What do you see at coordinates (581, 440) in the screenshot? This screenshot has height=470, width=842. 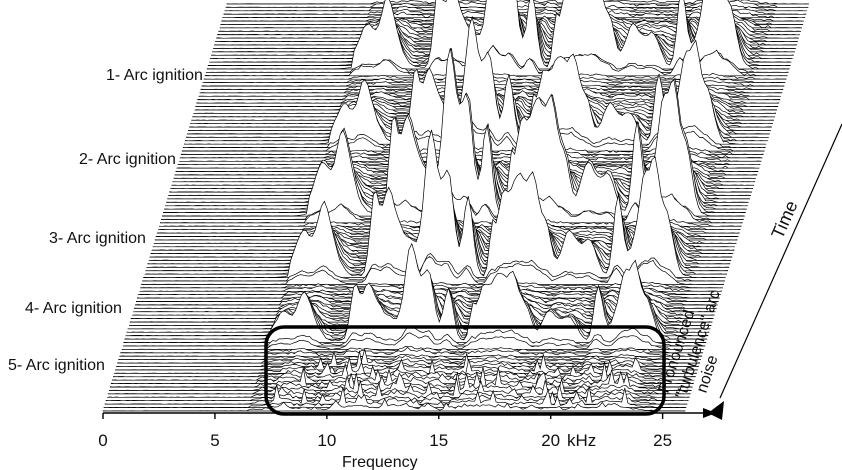 I see `kHz-unit-label: kHz` at bounding box center [581, 440].